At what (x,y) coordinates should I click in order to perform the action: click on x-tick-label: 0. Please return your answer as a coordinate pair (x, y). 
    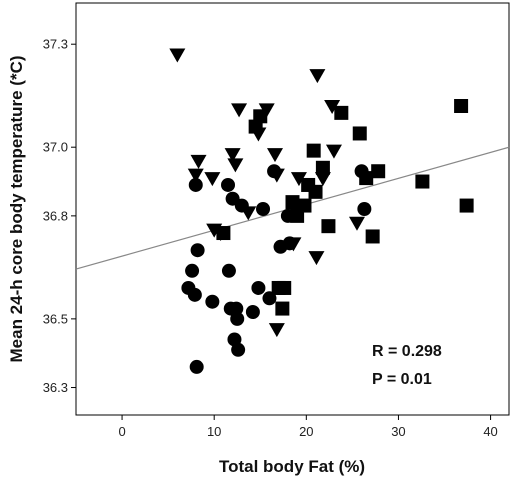
    Looking at the image, I should click on (121, 431).